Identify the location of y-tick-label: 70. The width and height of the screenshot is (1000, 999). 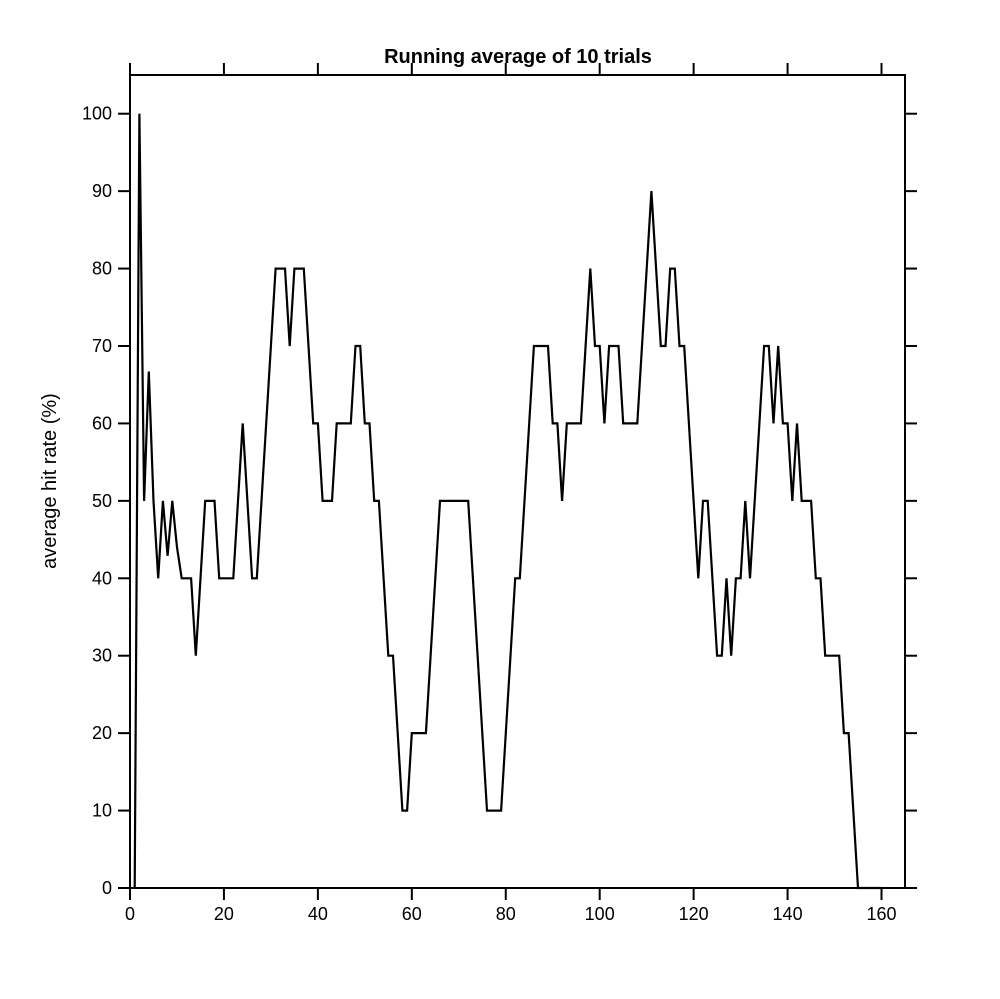
(102, 346).